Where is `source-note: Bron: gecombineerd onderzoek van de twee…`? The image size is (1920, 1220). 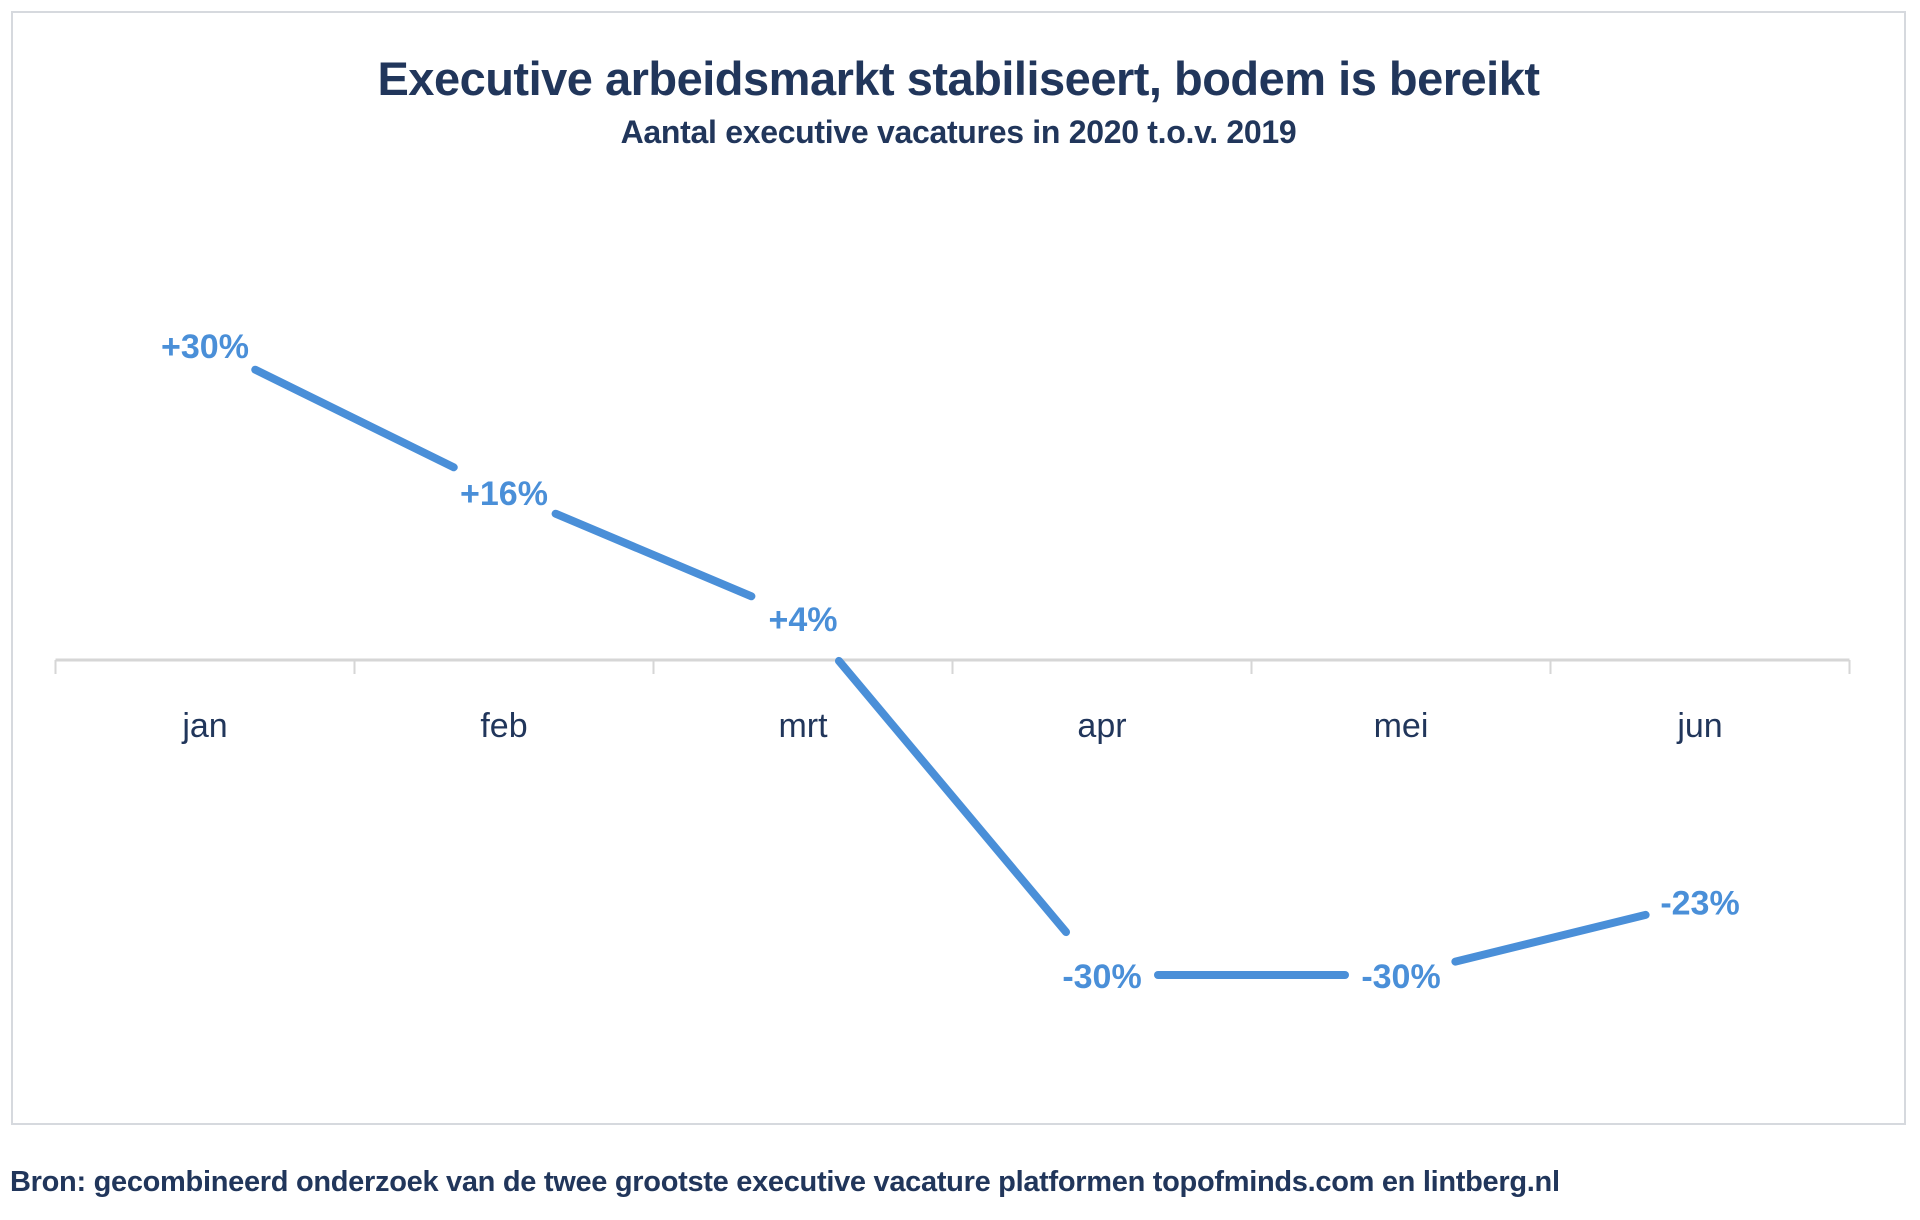
source-note: Bron: gecombineerd onderzoek van de twee… is located at coordinates (785, 1182).